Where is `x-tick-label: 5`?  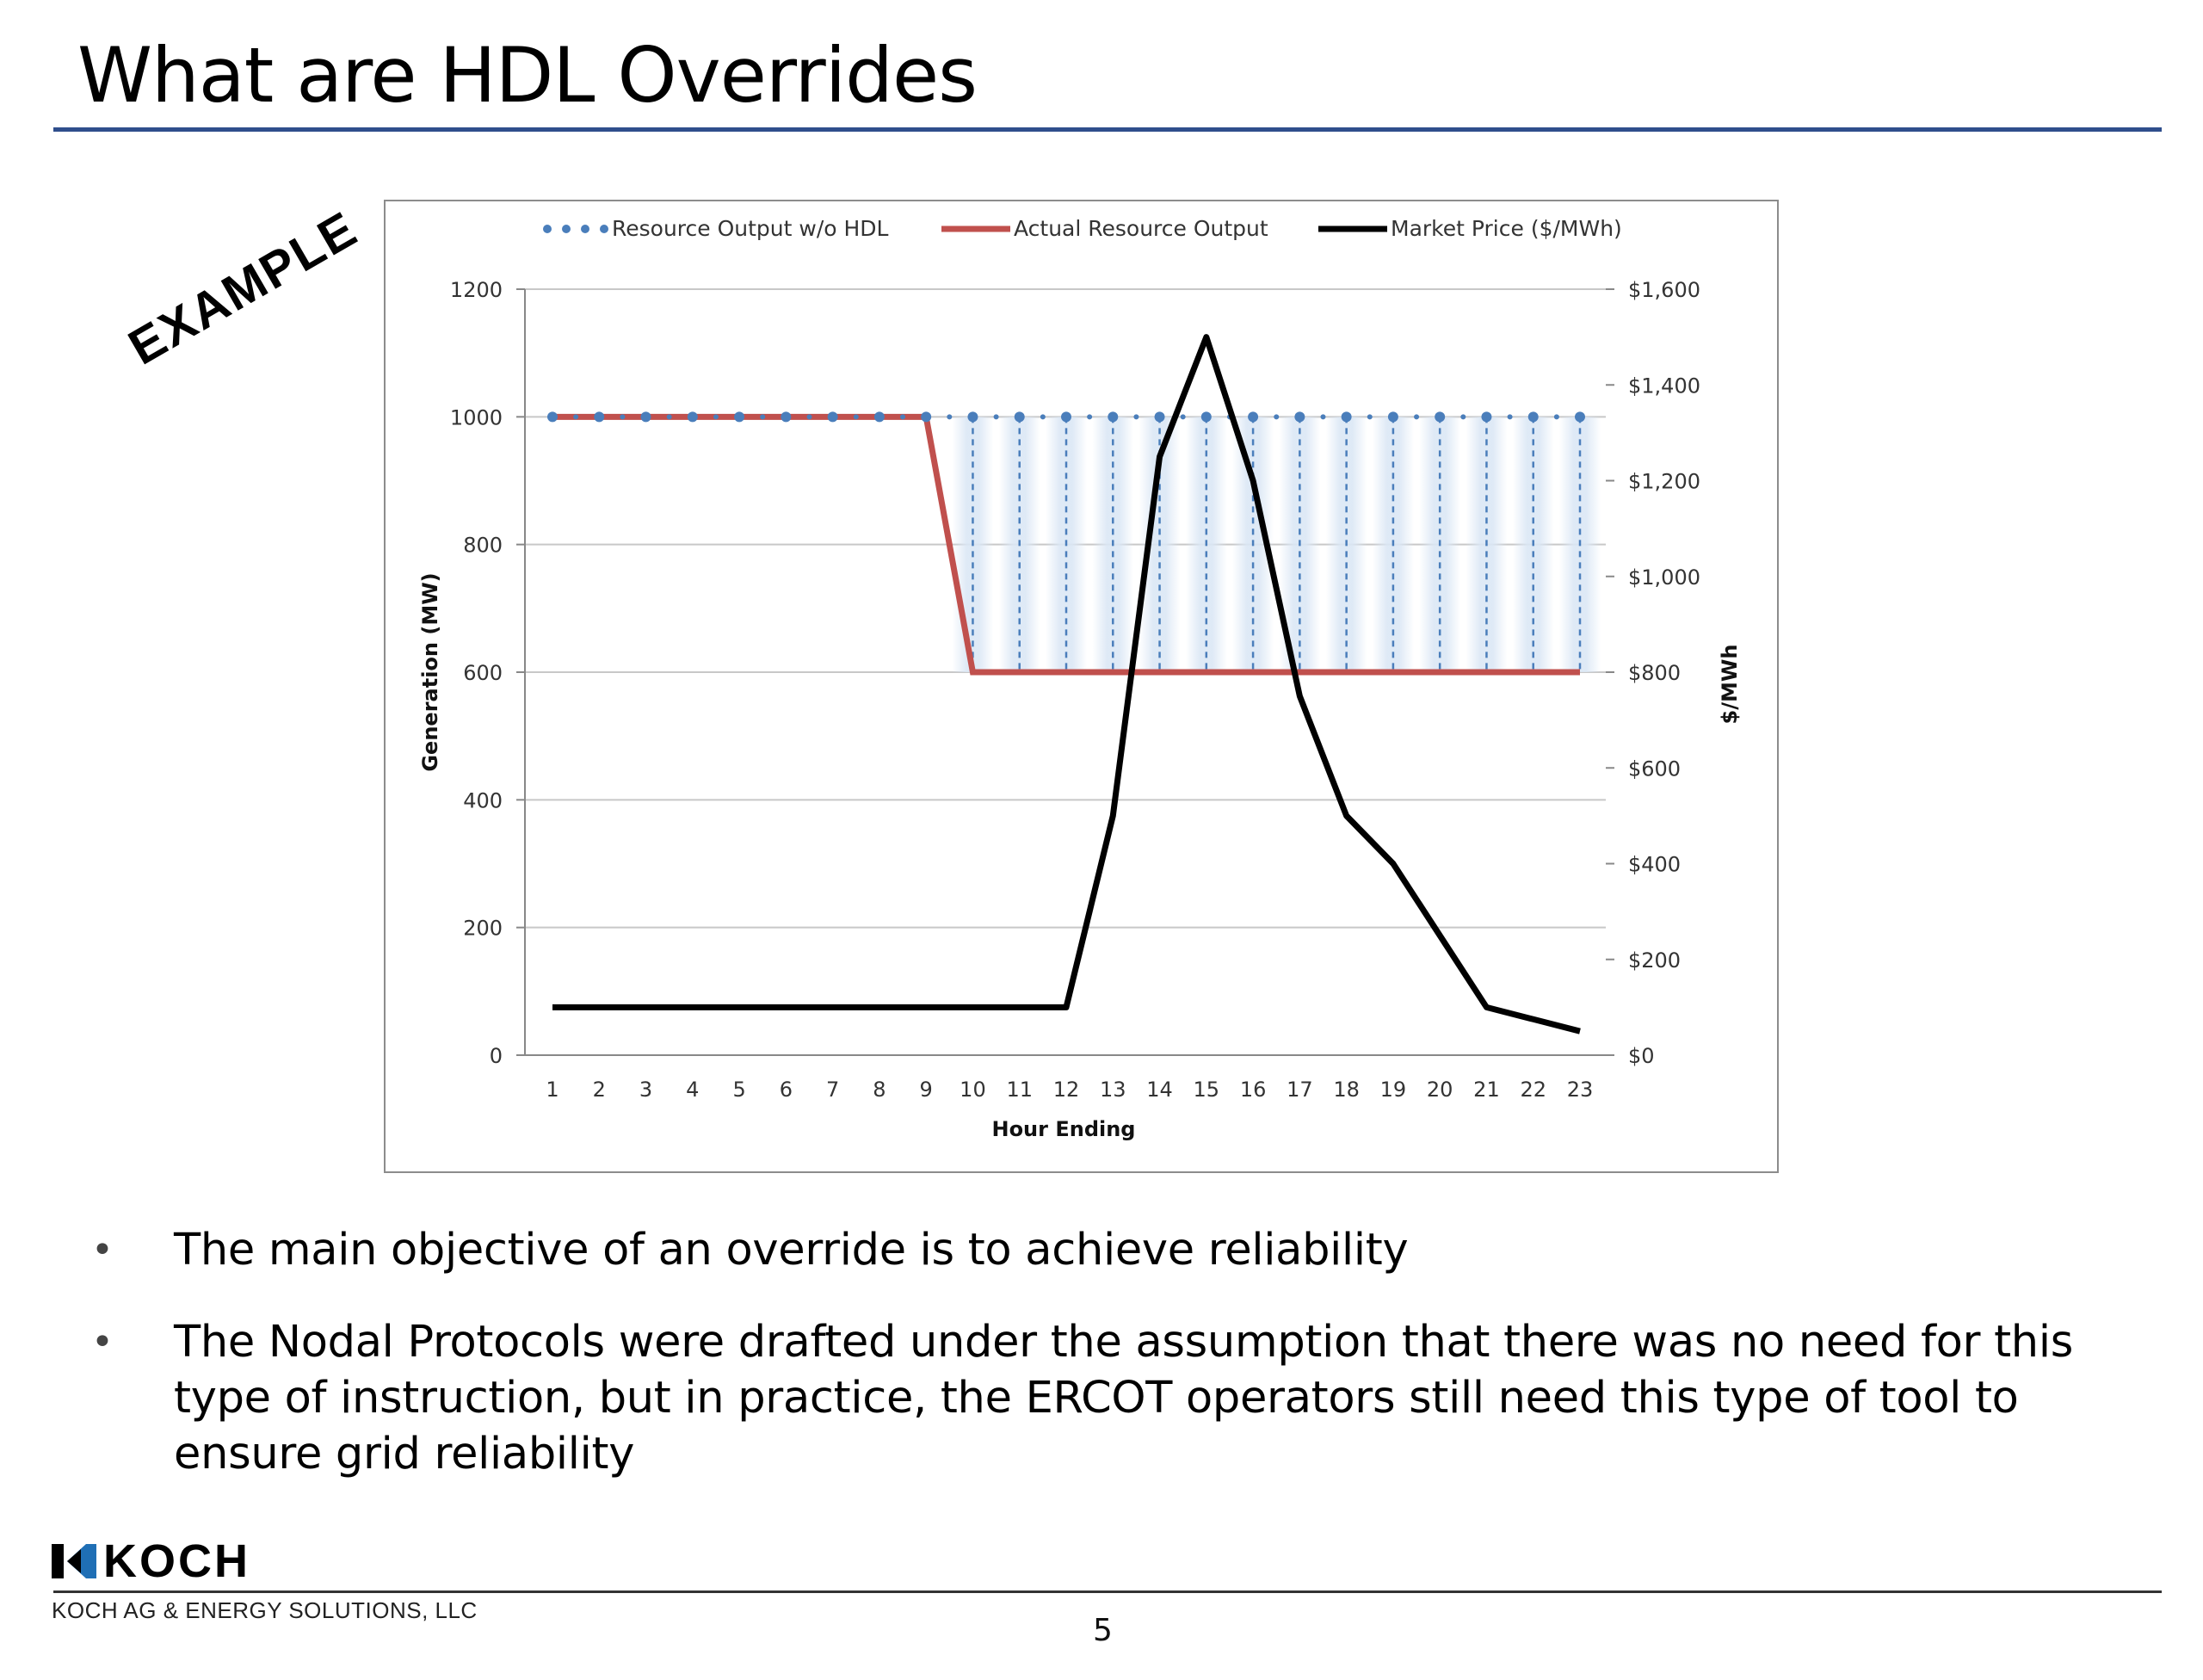
x-tick-label: 5 is located at coordinates (739, 1090).